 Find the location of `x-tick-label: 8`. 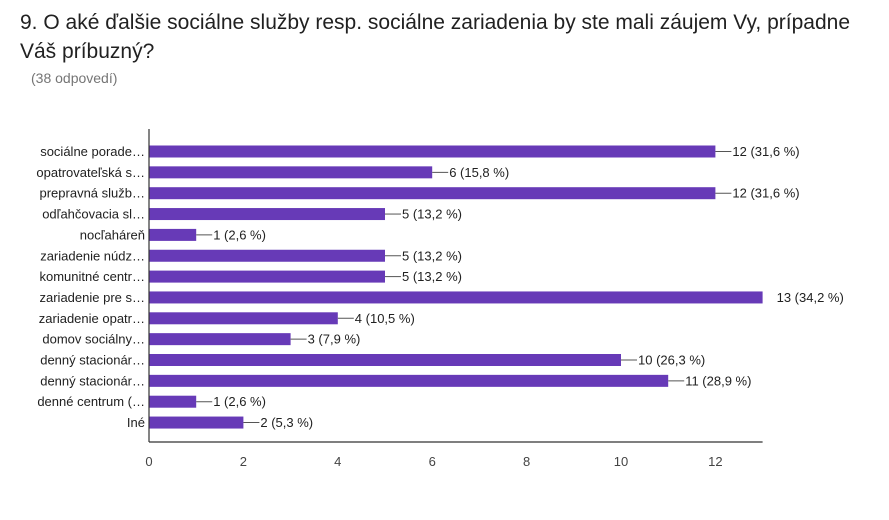

x-tick-label: 8 is located at coordinates (526, 461).